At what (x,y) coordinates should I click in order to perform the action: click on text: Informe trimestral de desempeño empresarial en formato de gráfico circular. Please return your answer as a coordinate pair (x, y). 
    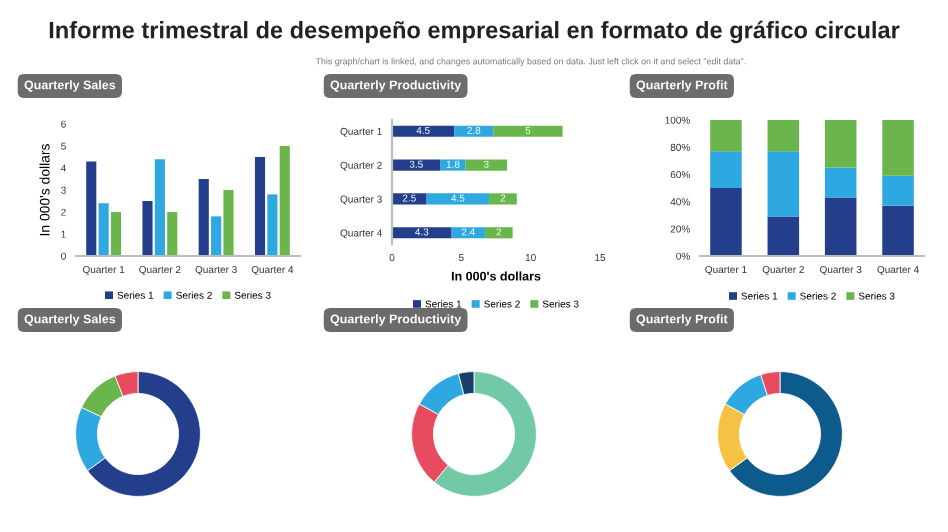
    Looking at the image, I should click on (474, 32).